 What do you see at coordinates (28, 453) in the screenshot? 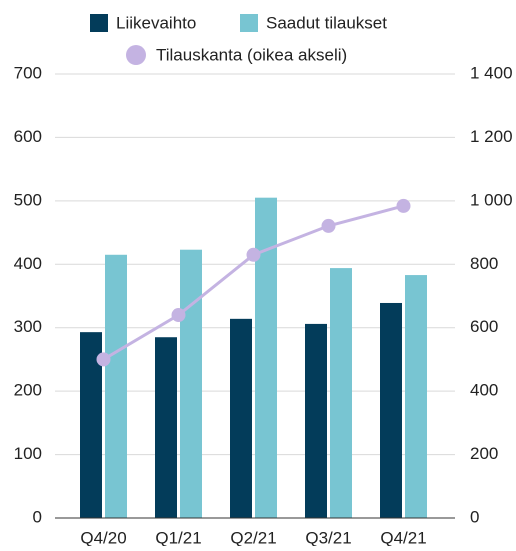
I see `y-tick-label: 100` at bounding box center [28, 453].